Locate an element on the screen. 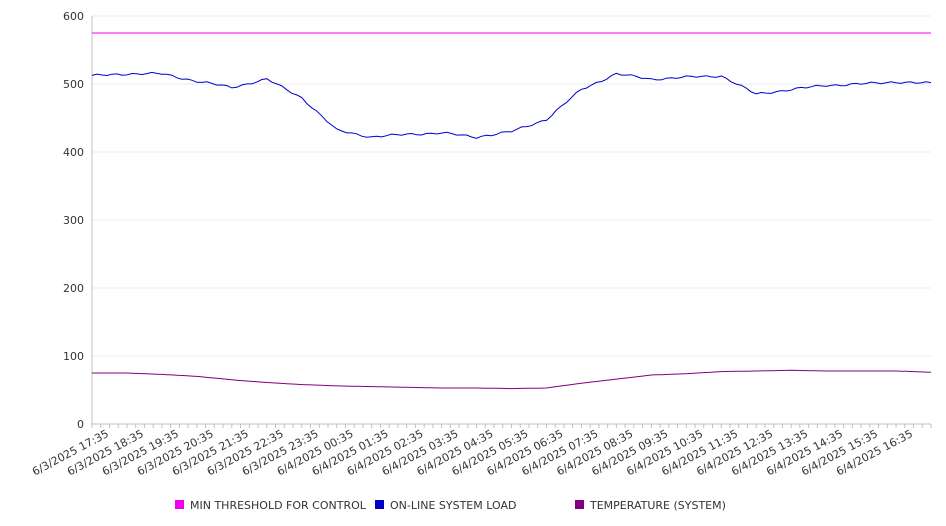 The width and height of the screenshot is (946, 526). y-tick-label: 600 is located at coordinates (73, 16).